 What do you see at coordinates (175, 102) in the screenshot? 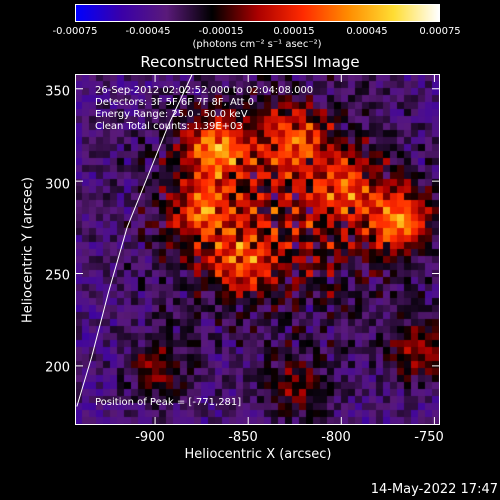
I see `annotation-detectors: Detectors: 3F 5F 6F 7F 8F, Att 0` at bounding box center [175, 102].